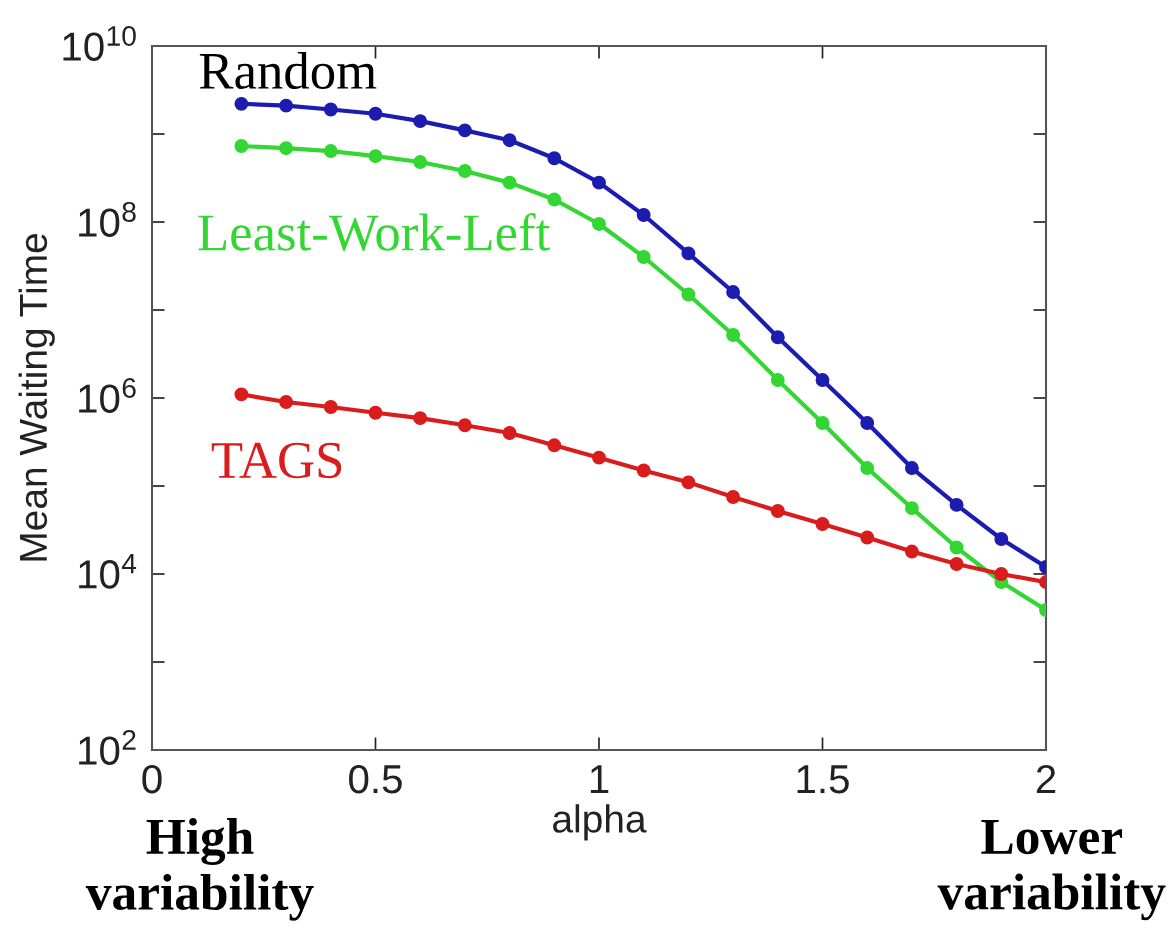 This screenshot has height=950, width=1171. I want to click on x-tick-label: 1, so click(599, 779).